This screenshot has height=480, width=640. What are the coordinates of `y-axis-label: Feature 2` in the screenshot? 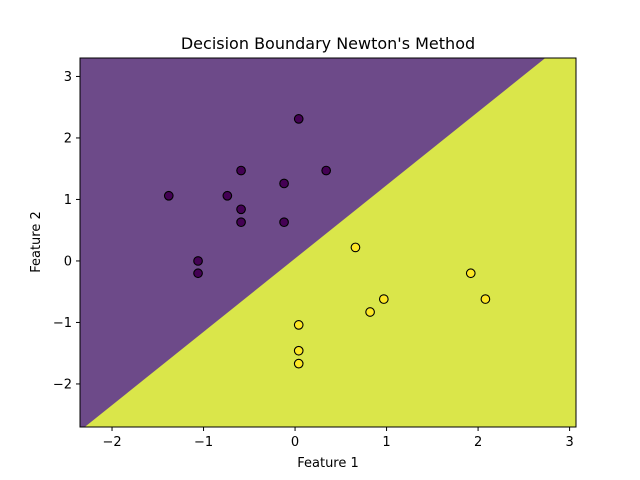 It's located at (36, 242).